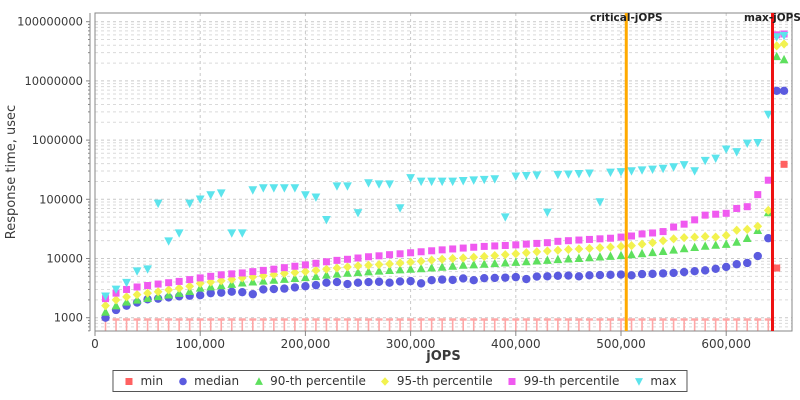 The image size is (800, 400). I want to click on x-tick-label: 600,000, so click(726, 344).